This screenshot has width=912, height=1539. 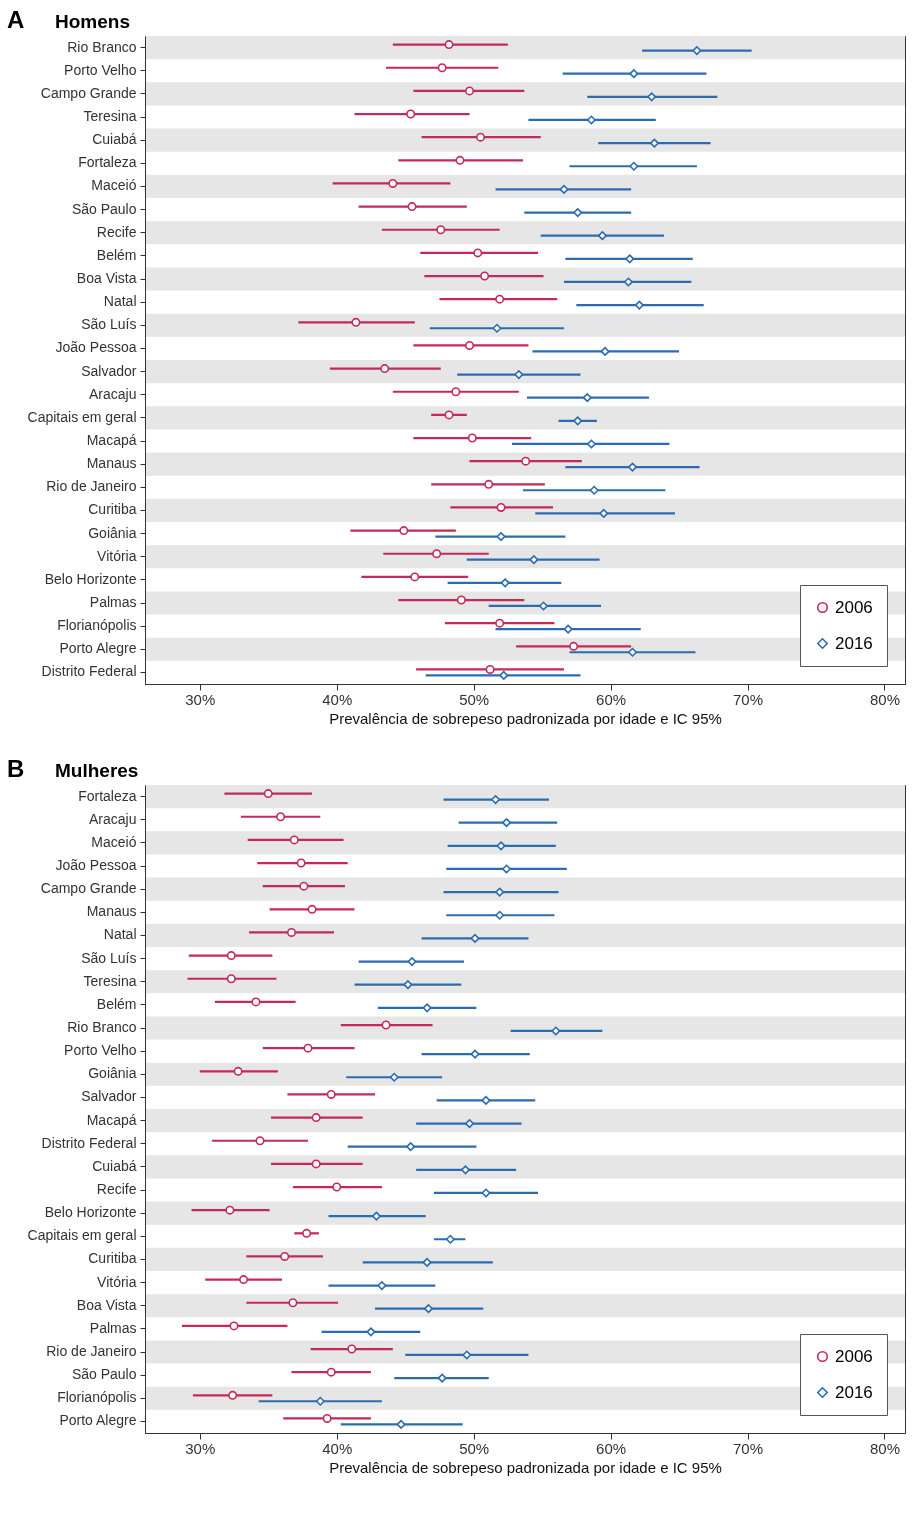 What do you see at coordinates (97, 770) in the screenshot?
I see `chart-title: Mulheres` at bounding box center [97, 770].